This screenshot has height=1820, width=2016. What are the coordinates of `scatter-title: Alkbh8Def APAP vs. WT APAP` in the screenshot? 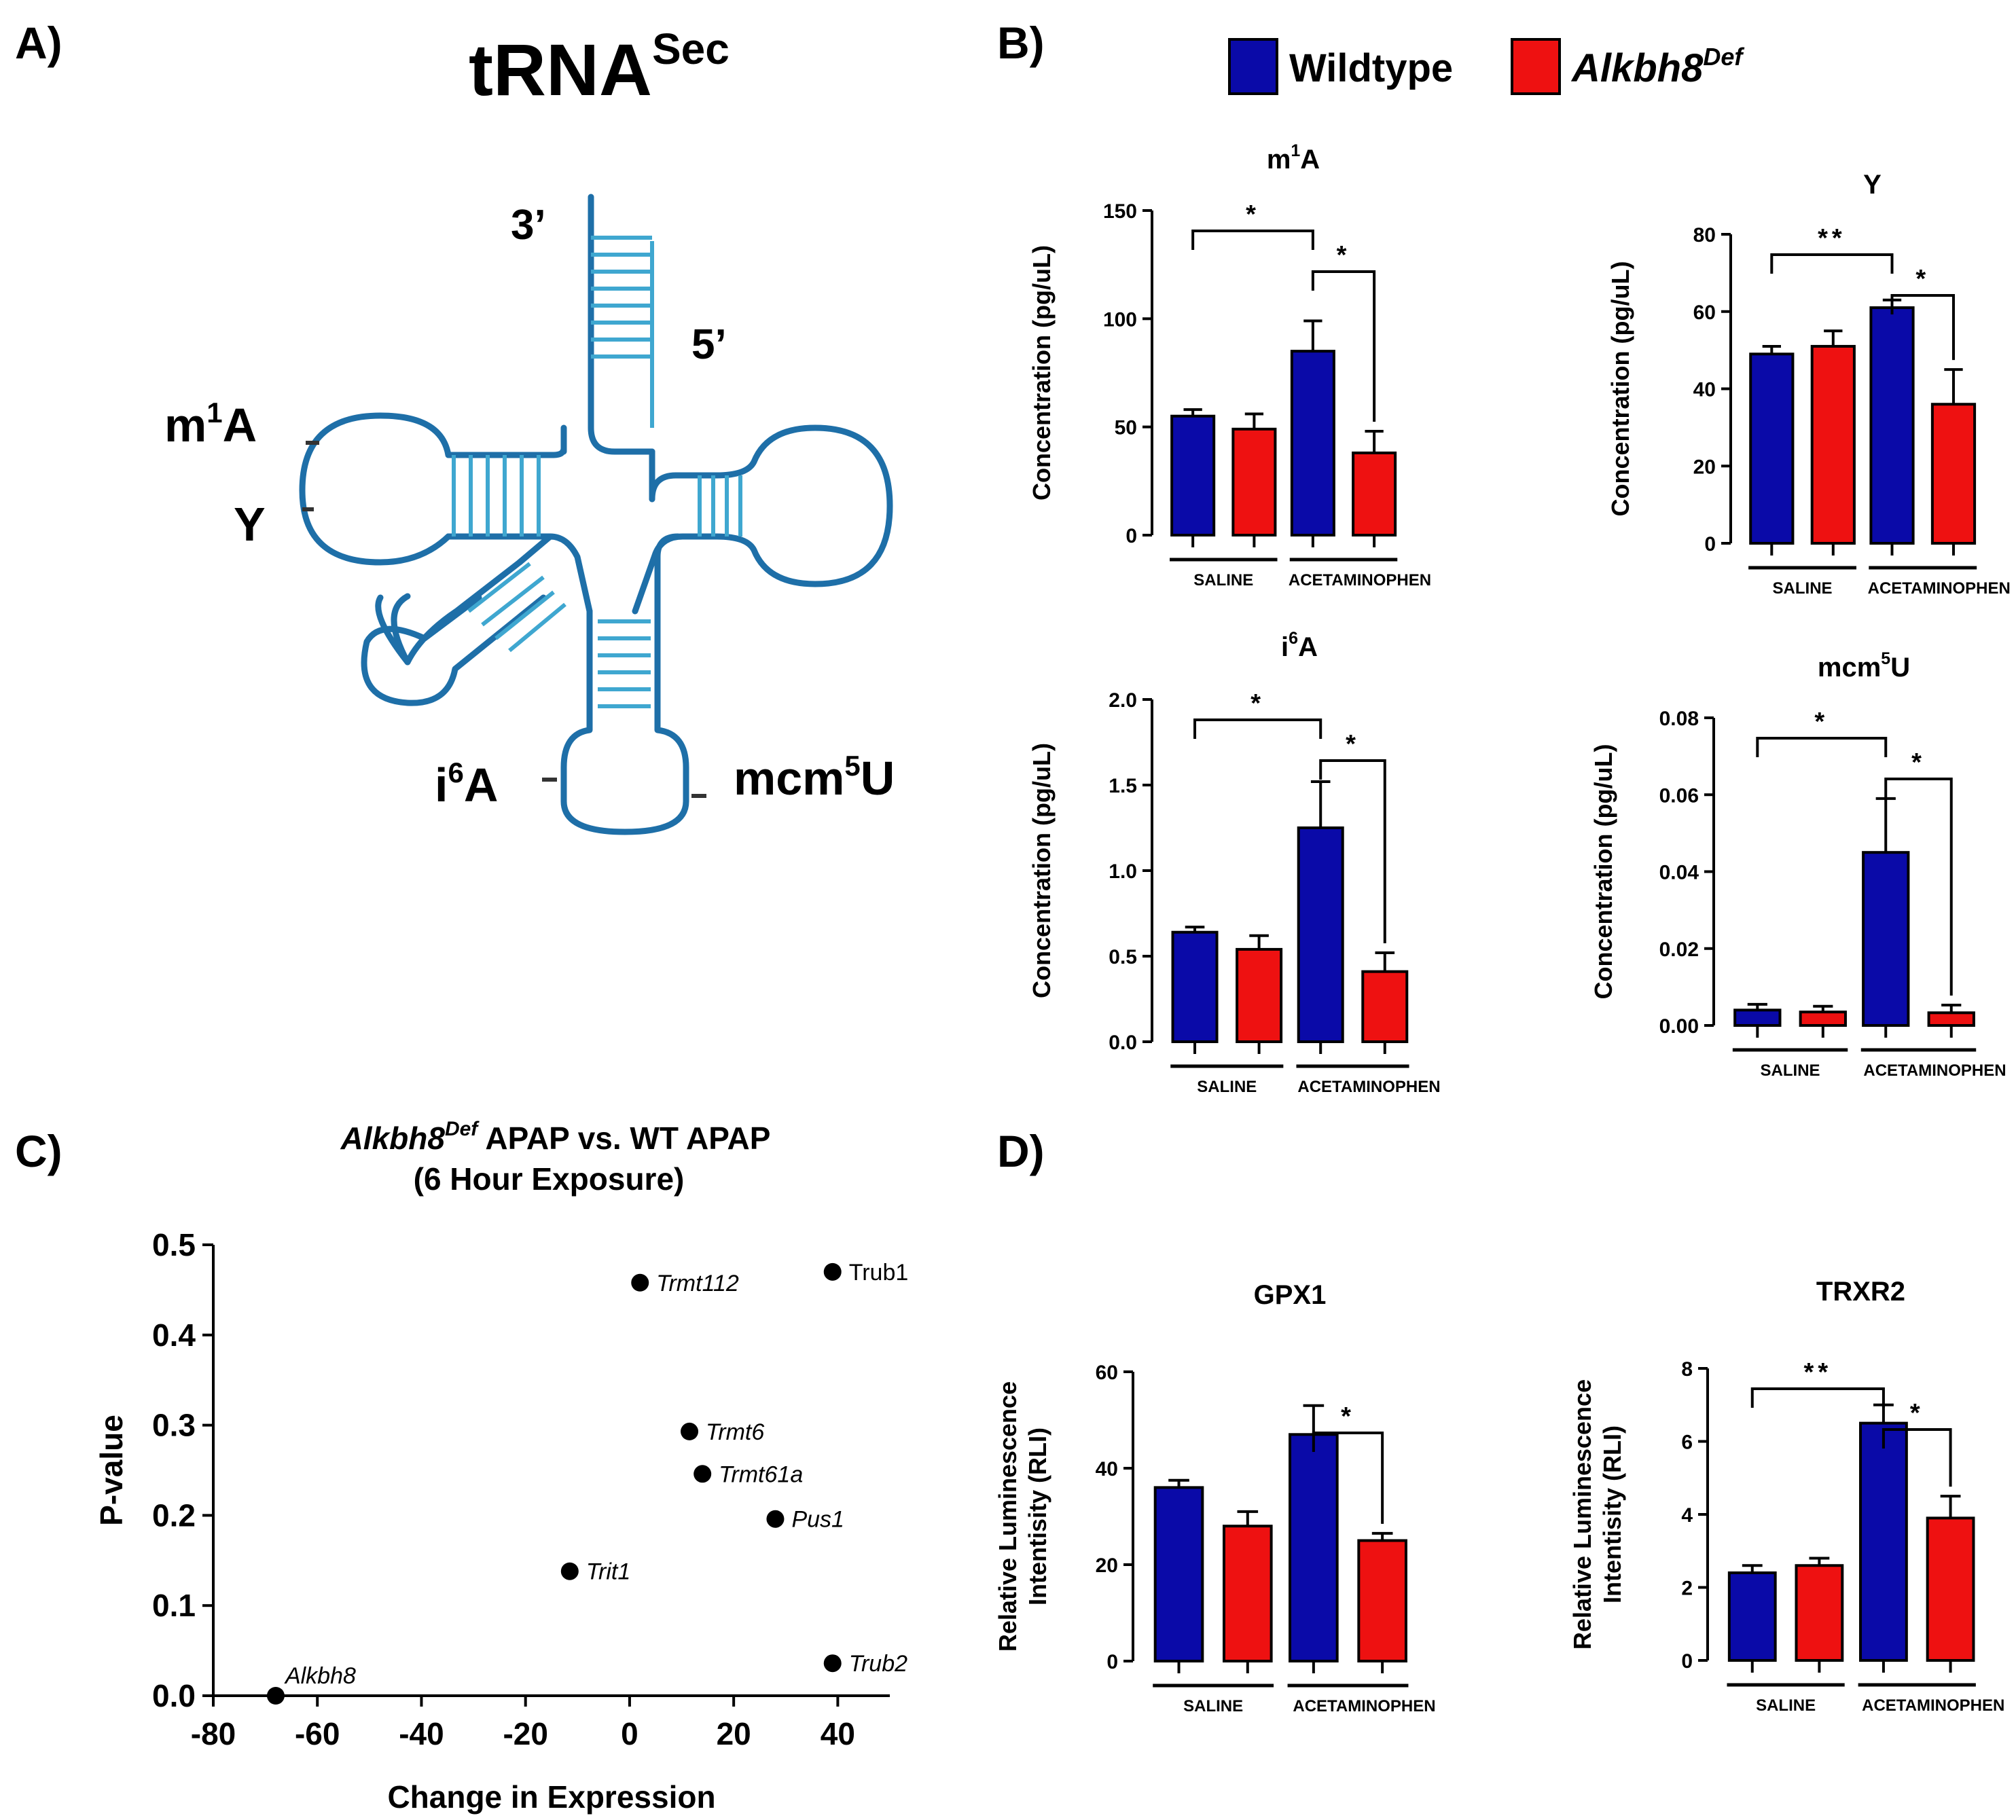 It's located at (555, 1137).